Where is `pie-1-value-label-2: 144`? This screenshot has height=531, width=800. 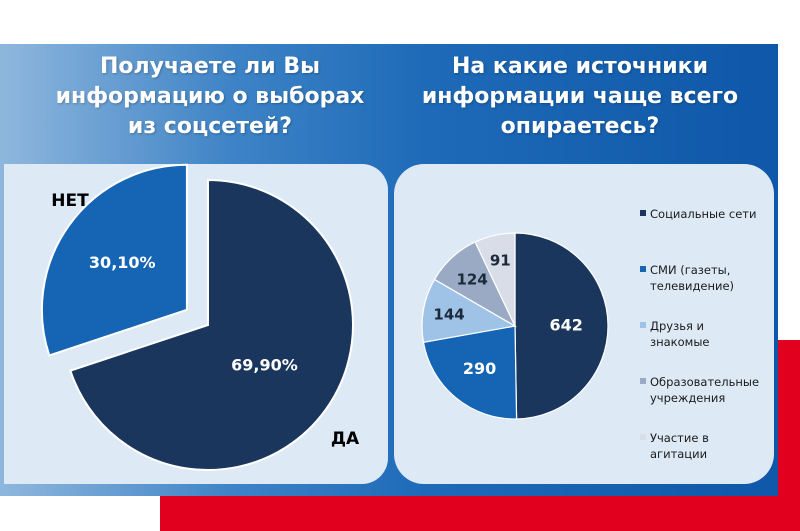 pie-1-value-label-2: 144 is located at coordinates (448, 314).